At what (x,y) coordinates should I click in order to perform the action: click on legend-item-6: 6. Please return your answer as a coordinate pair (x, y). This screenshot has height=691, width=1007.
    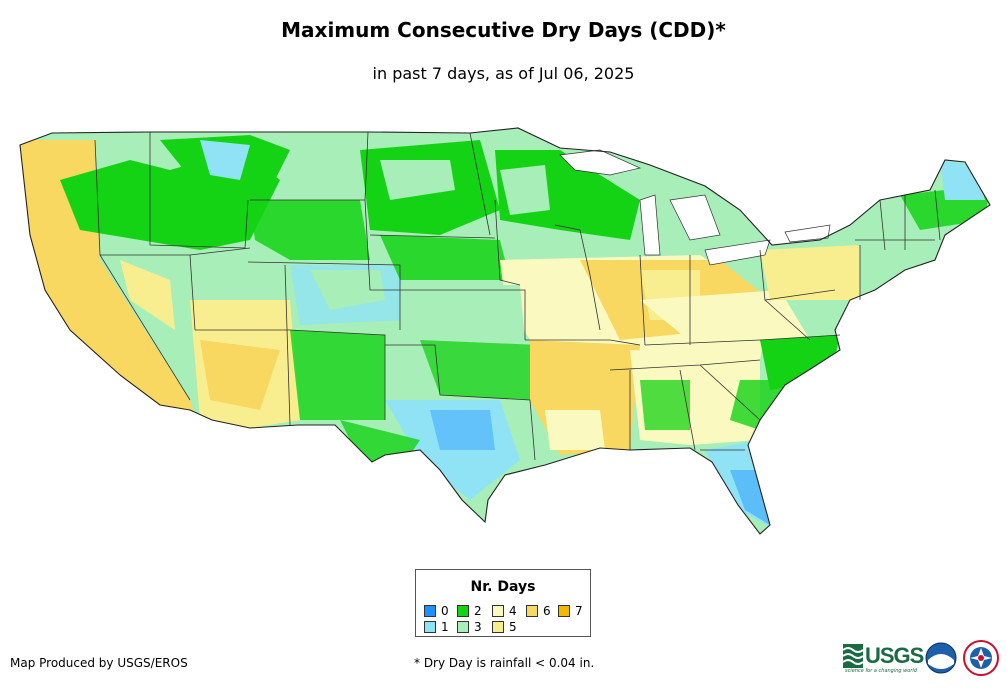
    Looking at the image, I should click on (538, 611).